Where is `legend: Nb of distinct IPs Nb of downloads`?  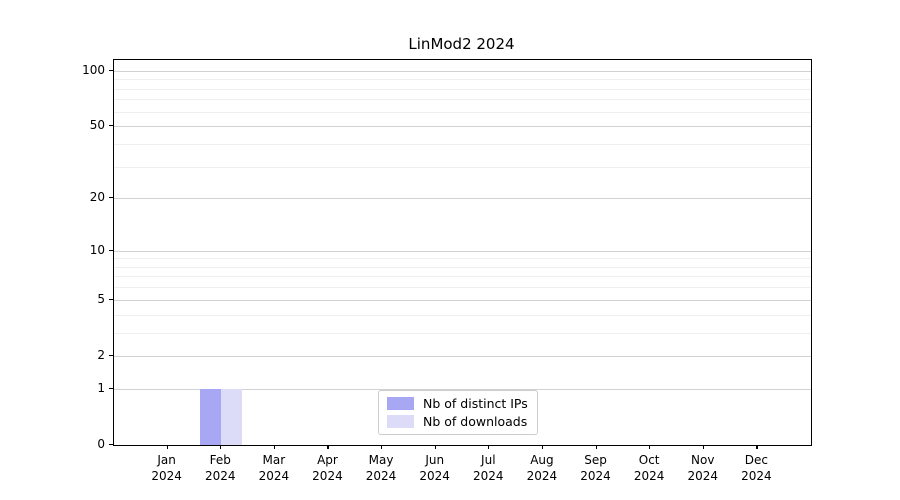 legend: Nb of distinct IPs Nb of downloads is located at coordinates (458, 412).